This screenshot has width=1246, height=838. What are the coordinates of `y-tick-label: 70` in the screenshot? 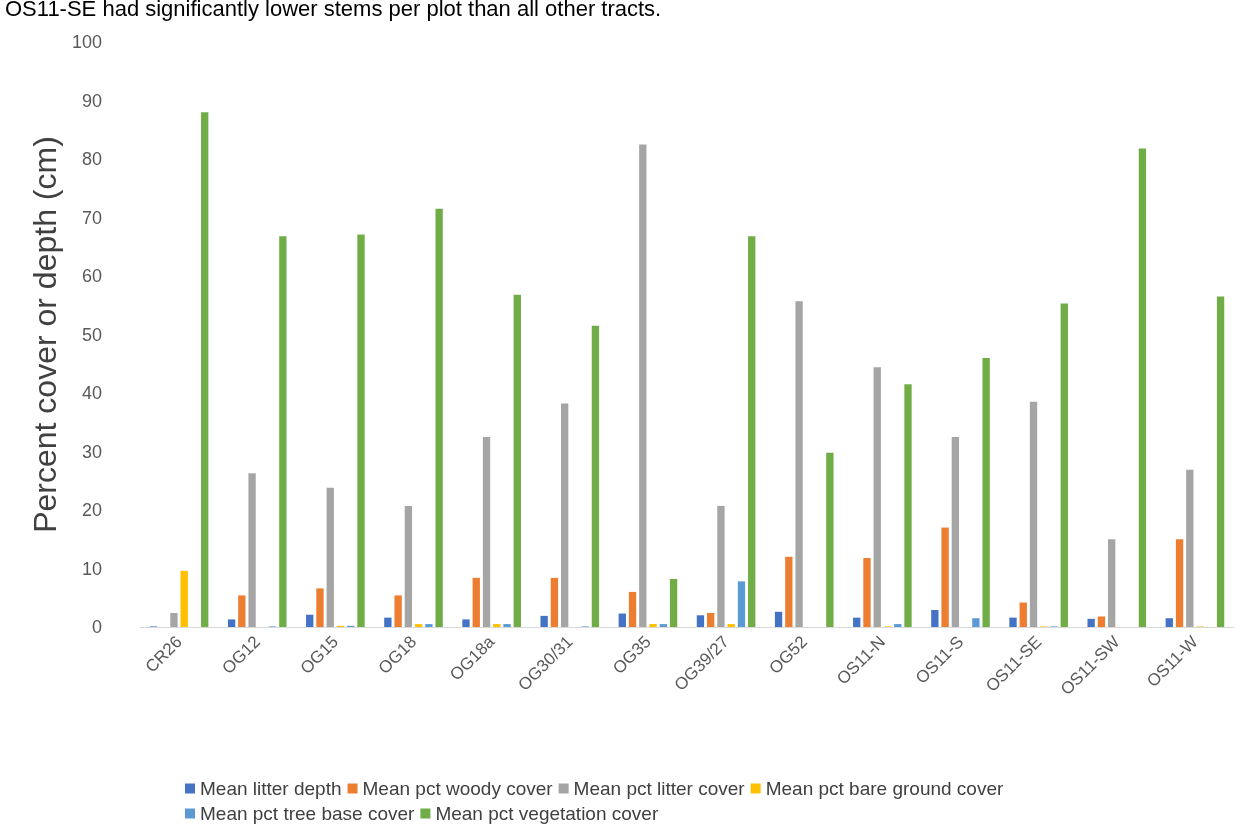 It's located at (91, 217).